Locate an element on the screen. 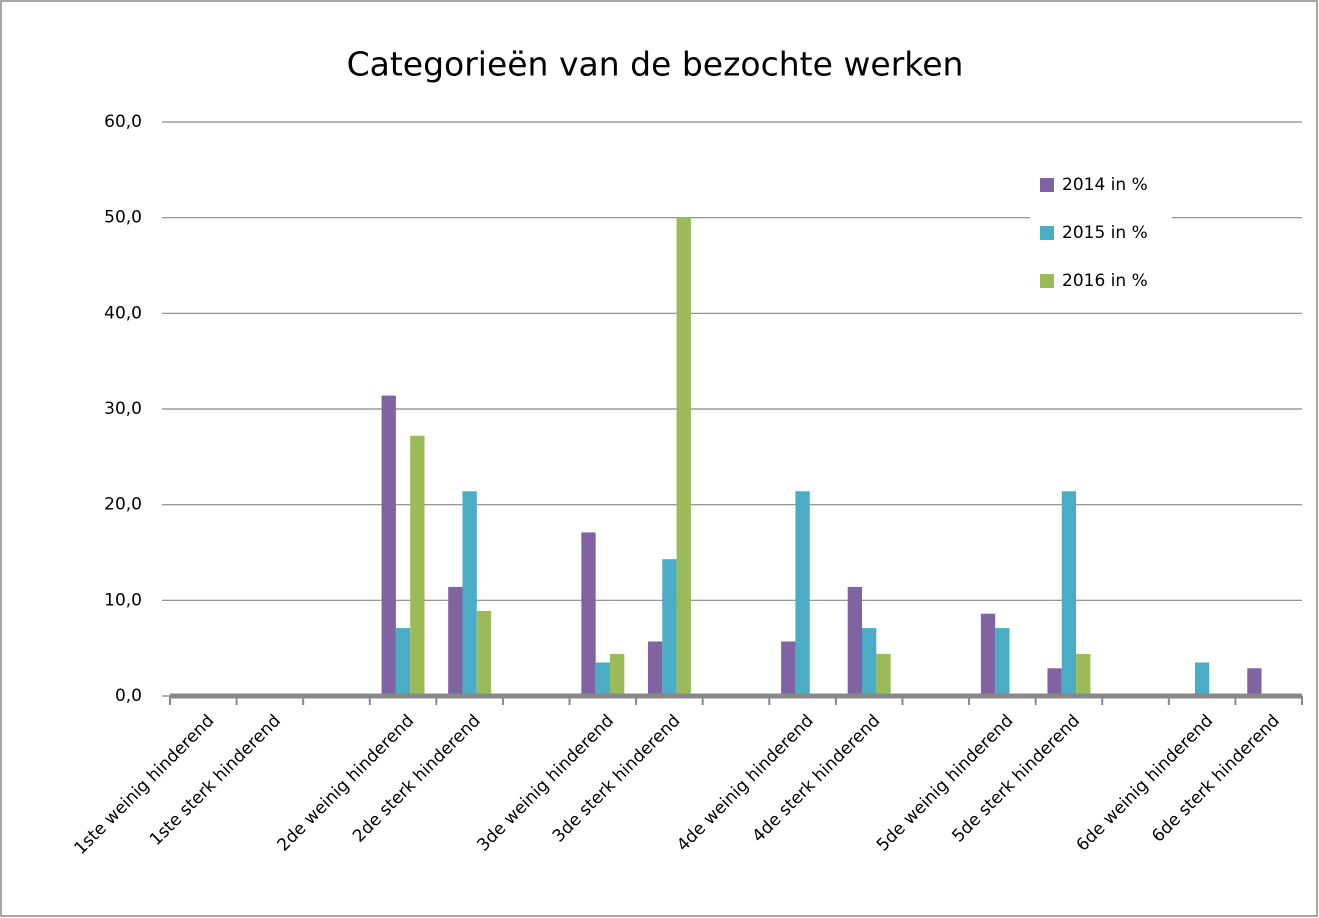 Image resolution: width=1319 pixels, height=918 pixels. y-tick-label: 40,0 is located at coordinates (123, 313).